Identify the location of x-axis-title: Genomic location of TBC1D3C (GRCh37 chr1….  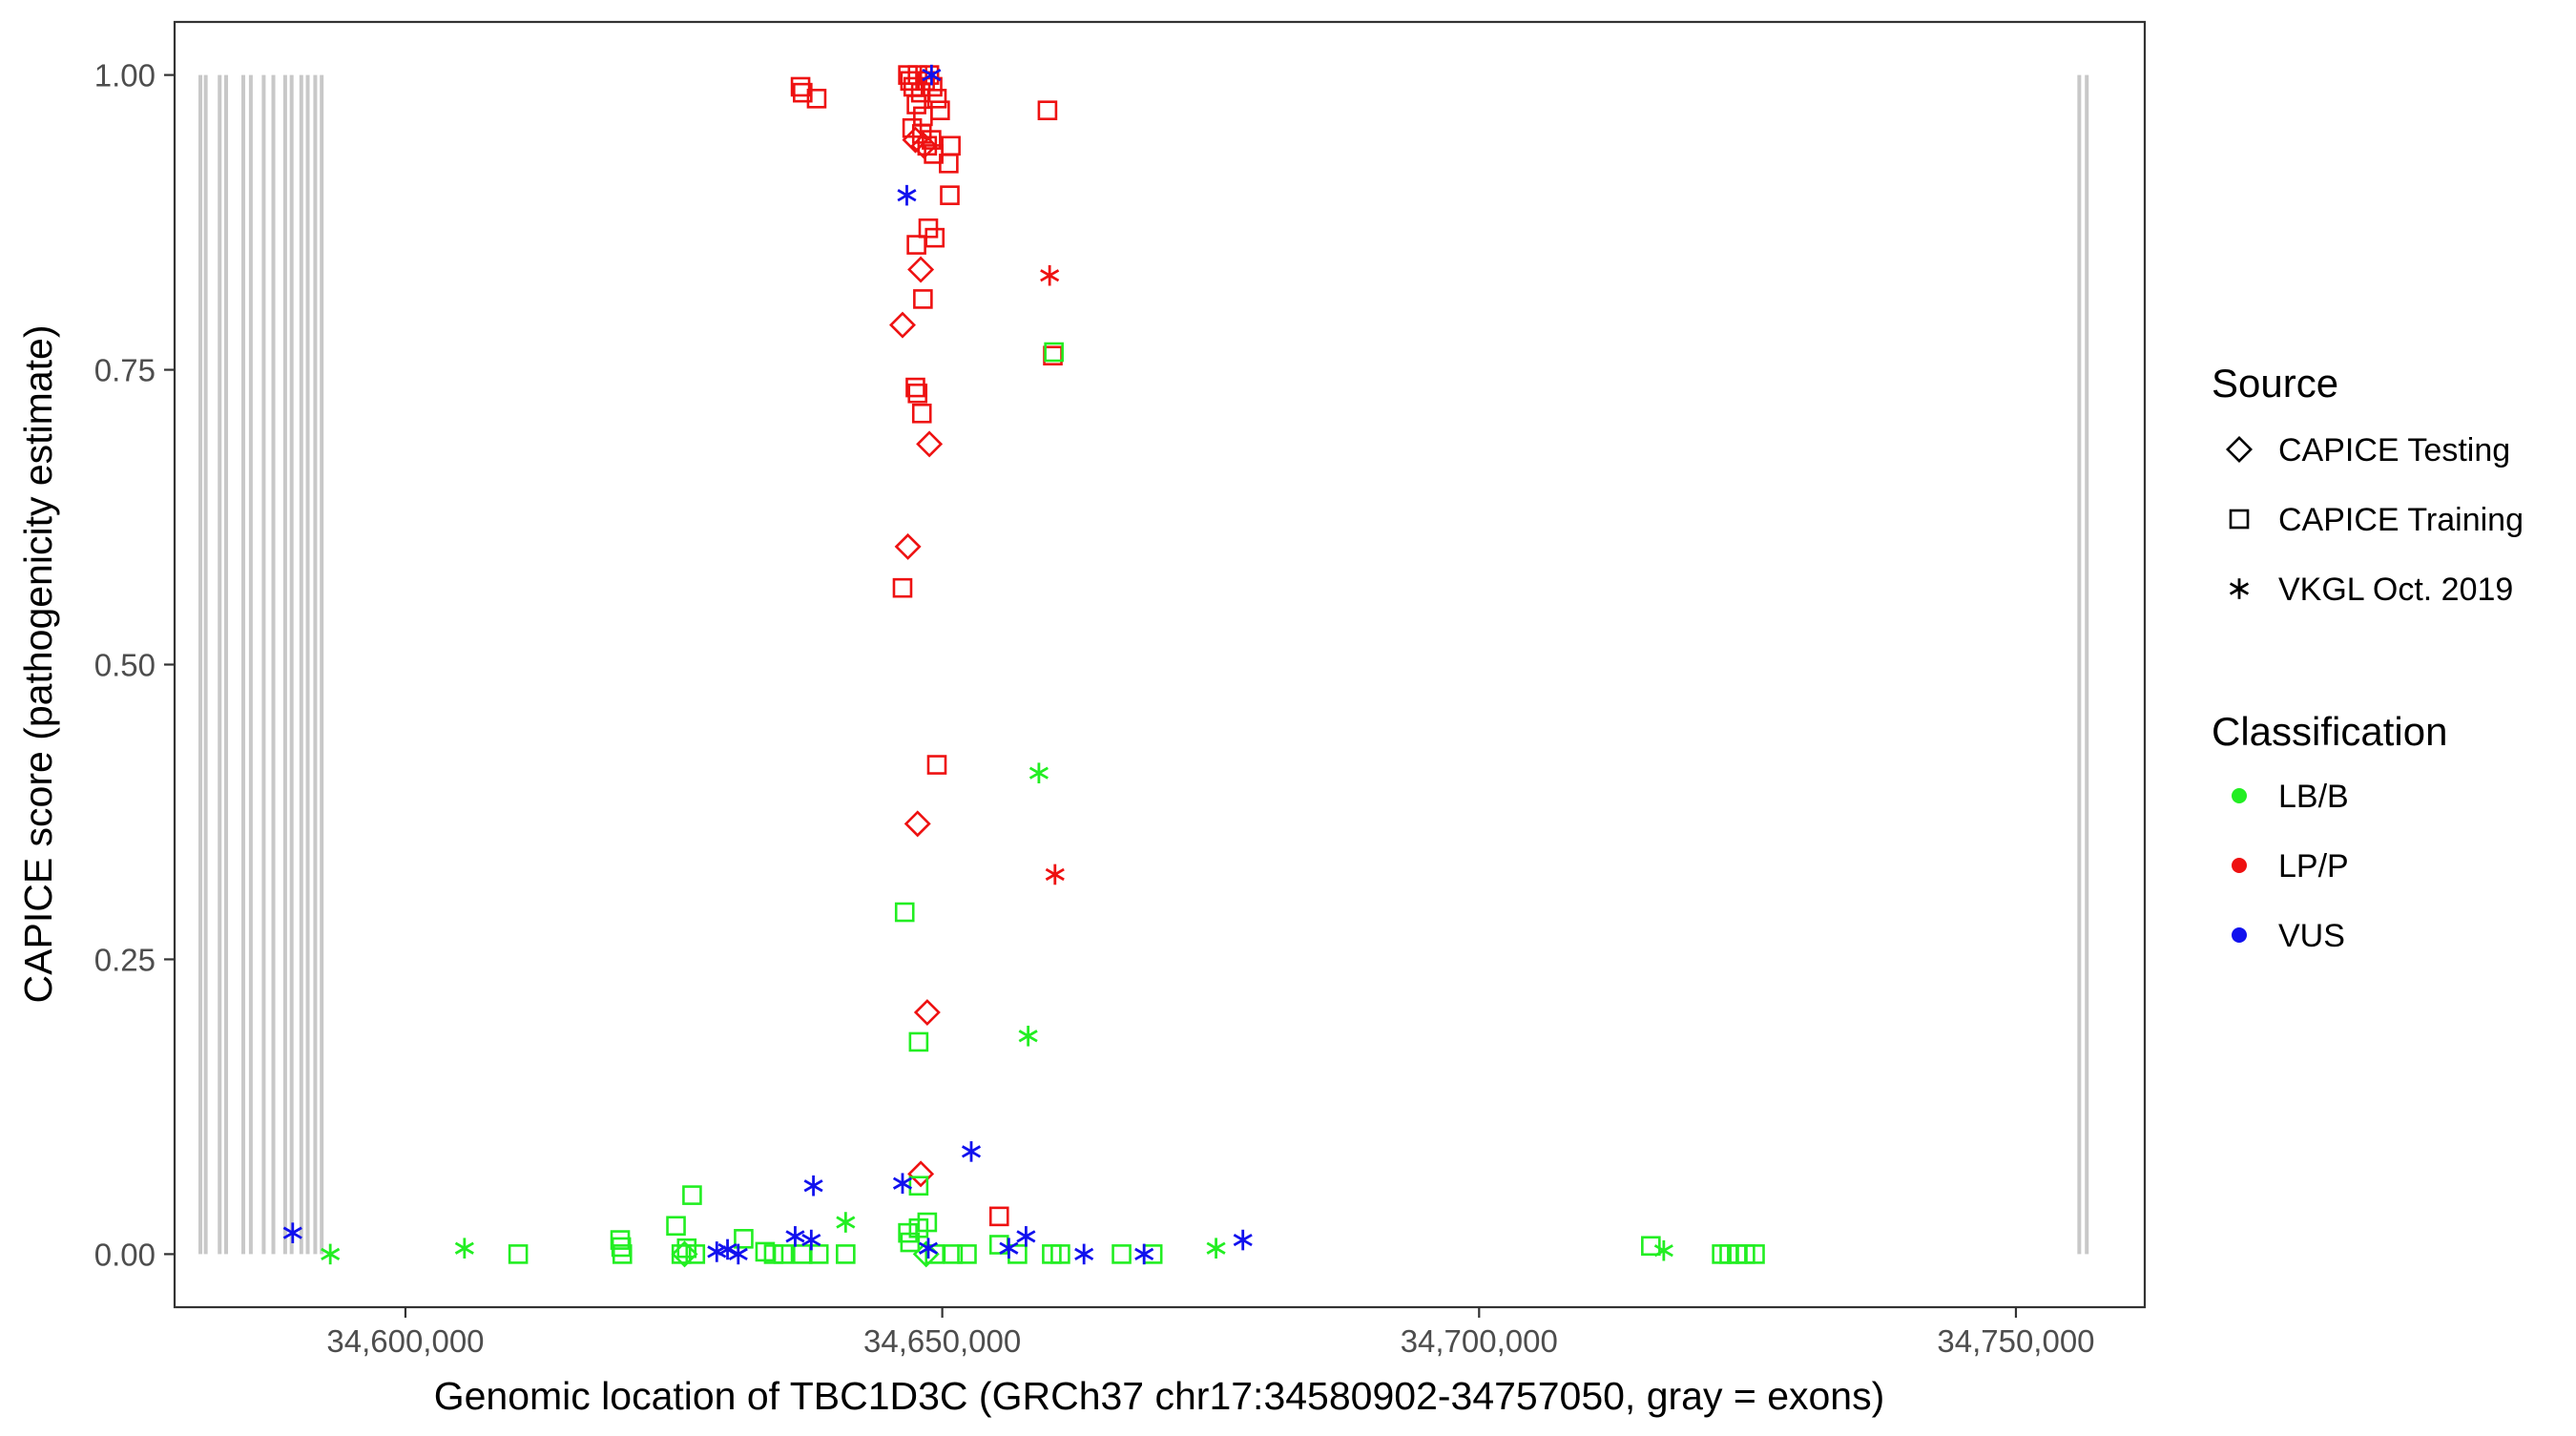
(1159, 1396).